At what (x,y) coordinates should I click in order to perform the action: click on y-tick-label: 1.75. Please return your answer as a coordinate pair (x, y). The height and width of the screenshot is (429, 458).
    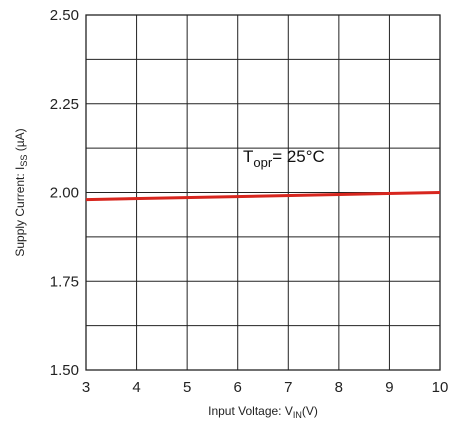
    Looking at the image, I should click on (64, 281).